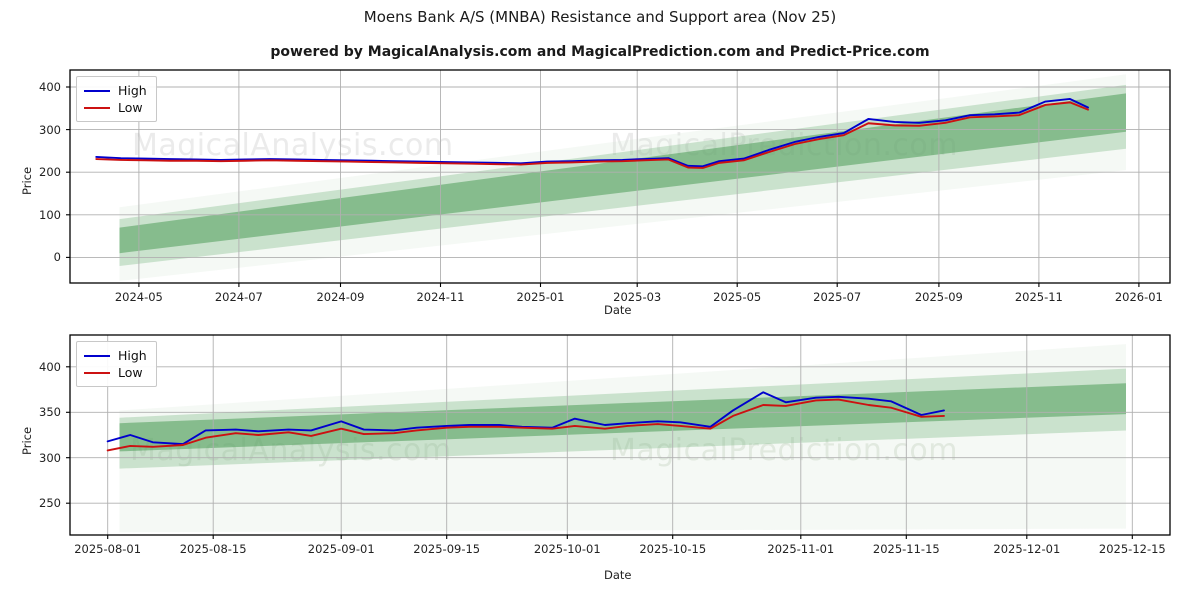 Image resolution: width=1200 pixels, height=600 pixels. Describe the element at coordinates (906, 549) in the screenshot. I see `xtick-label: 2025-11-15` at that location.